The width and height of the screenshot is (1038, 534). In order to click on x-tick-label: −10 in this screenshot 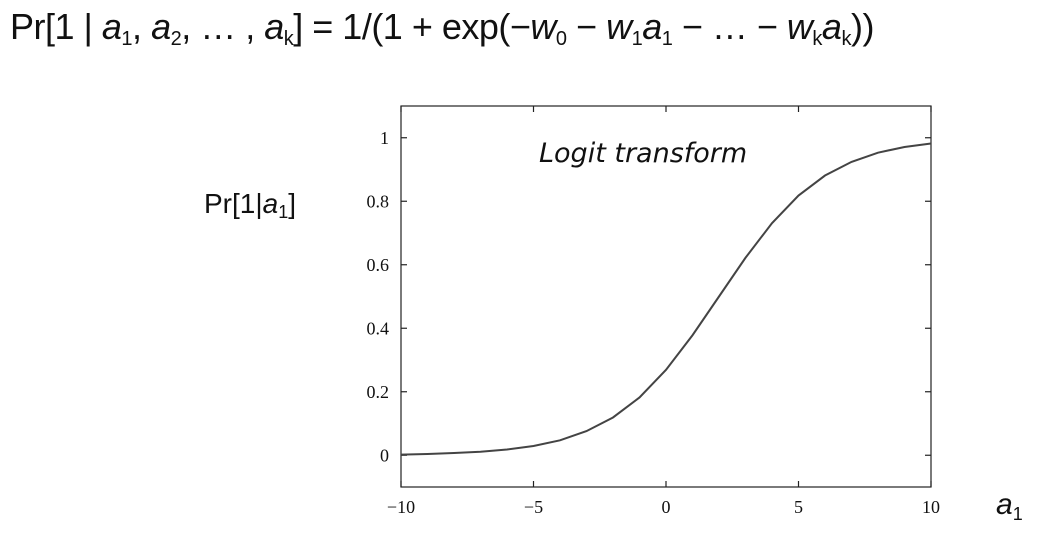, I will do `click(401, 507)`.